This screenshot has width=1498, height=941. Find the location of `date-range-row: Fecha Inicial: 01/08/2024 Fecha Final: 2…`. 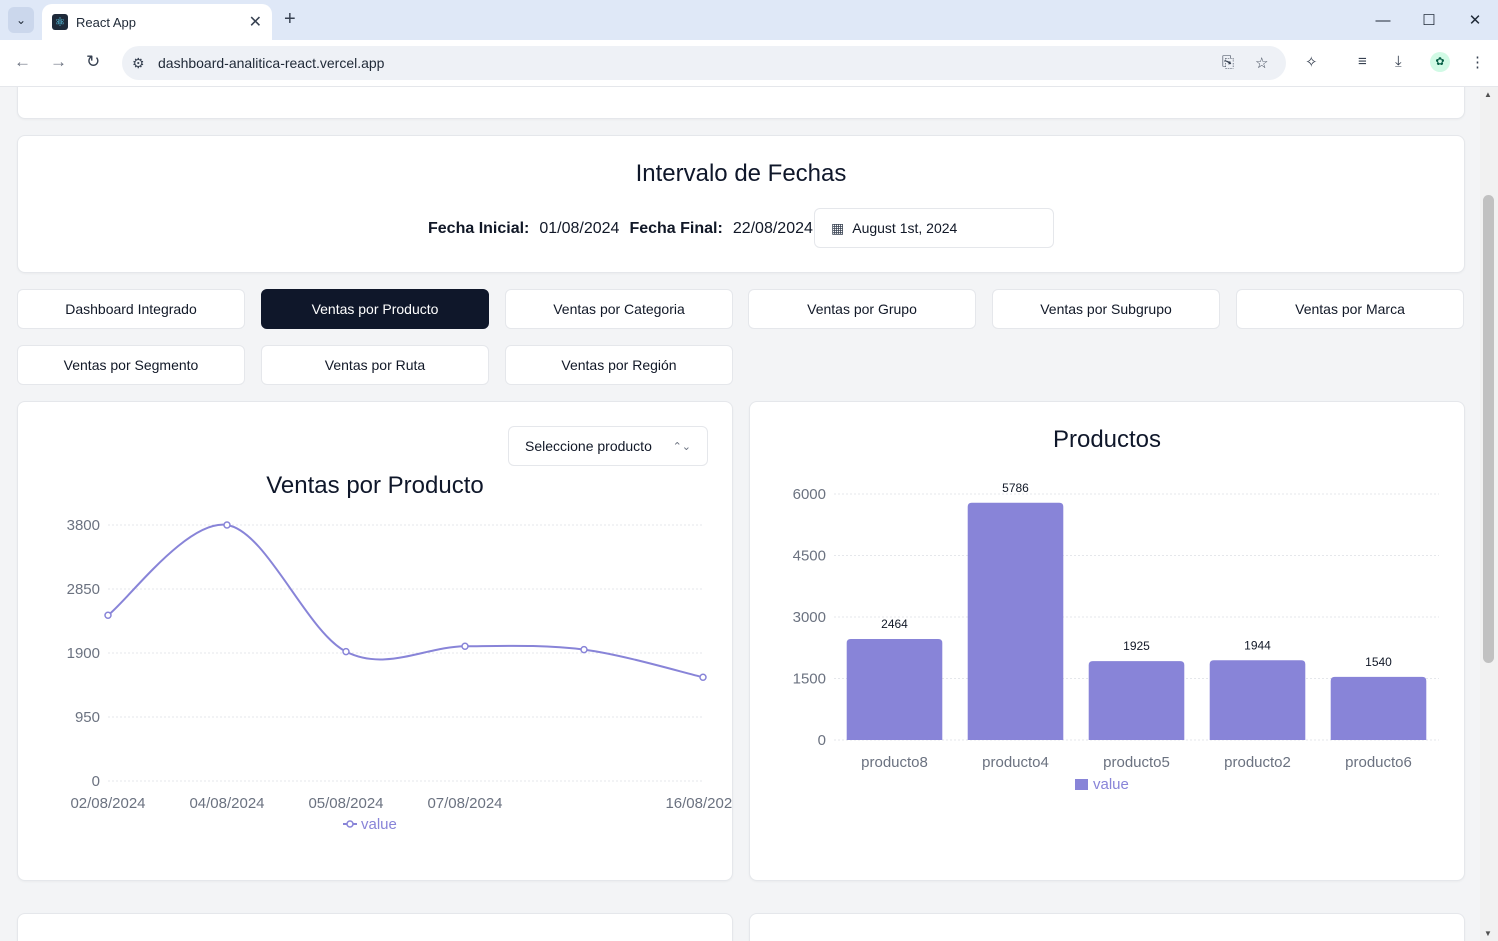

date-range-row: Fecha Inicial: 01/08/2024 Fecha Final: 2… is located at coordinates (625, 229).